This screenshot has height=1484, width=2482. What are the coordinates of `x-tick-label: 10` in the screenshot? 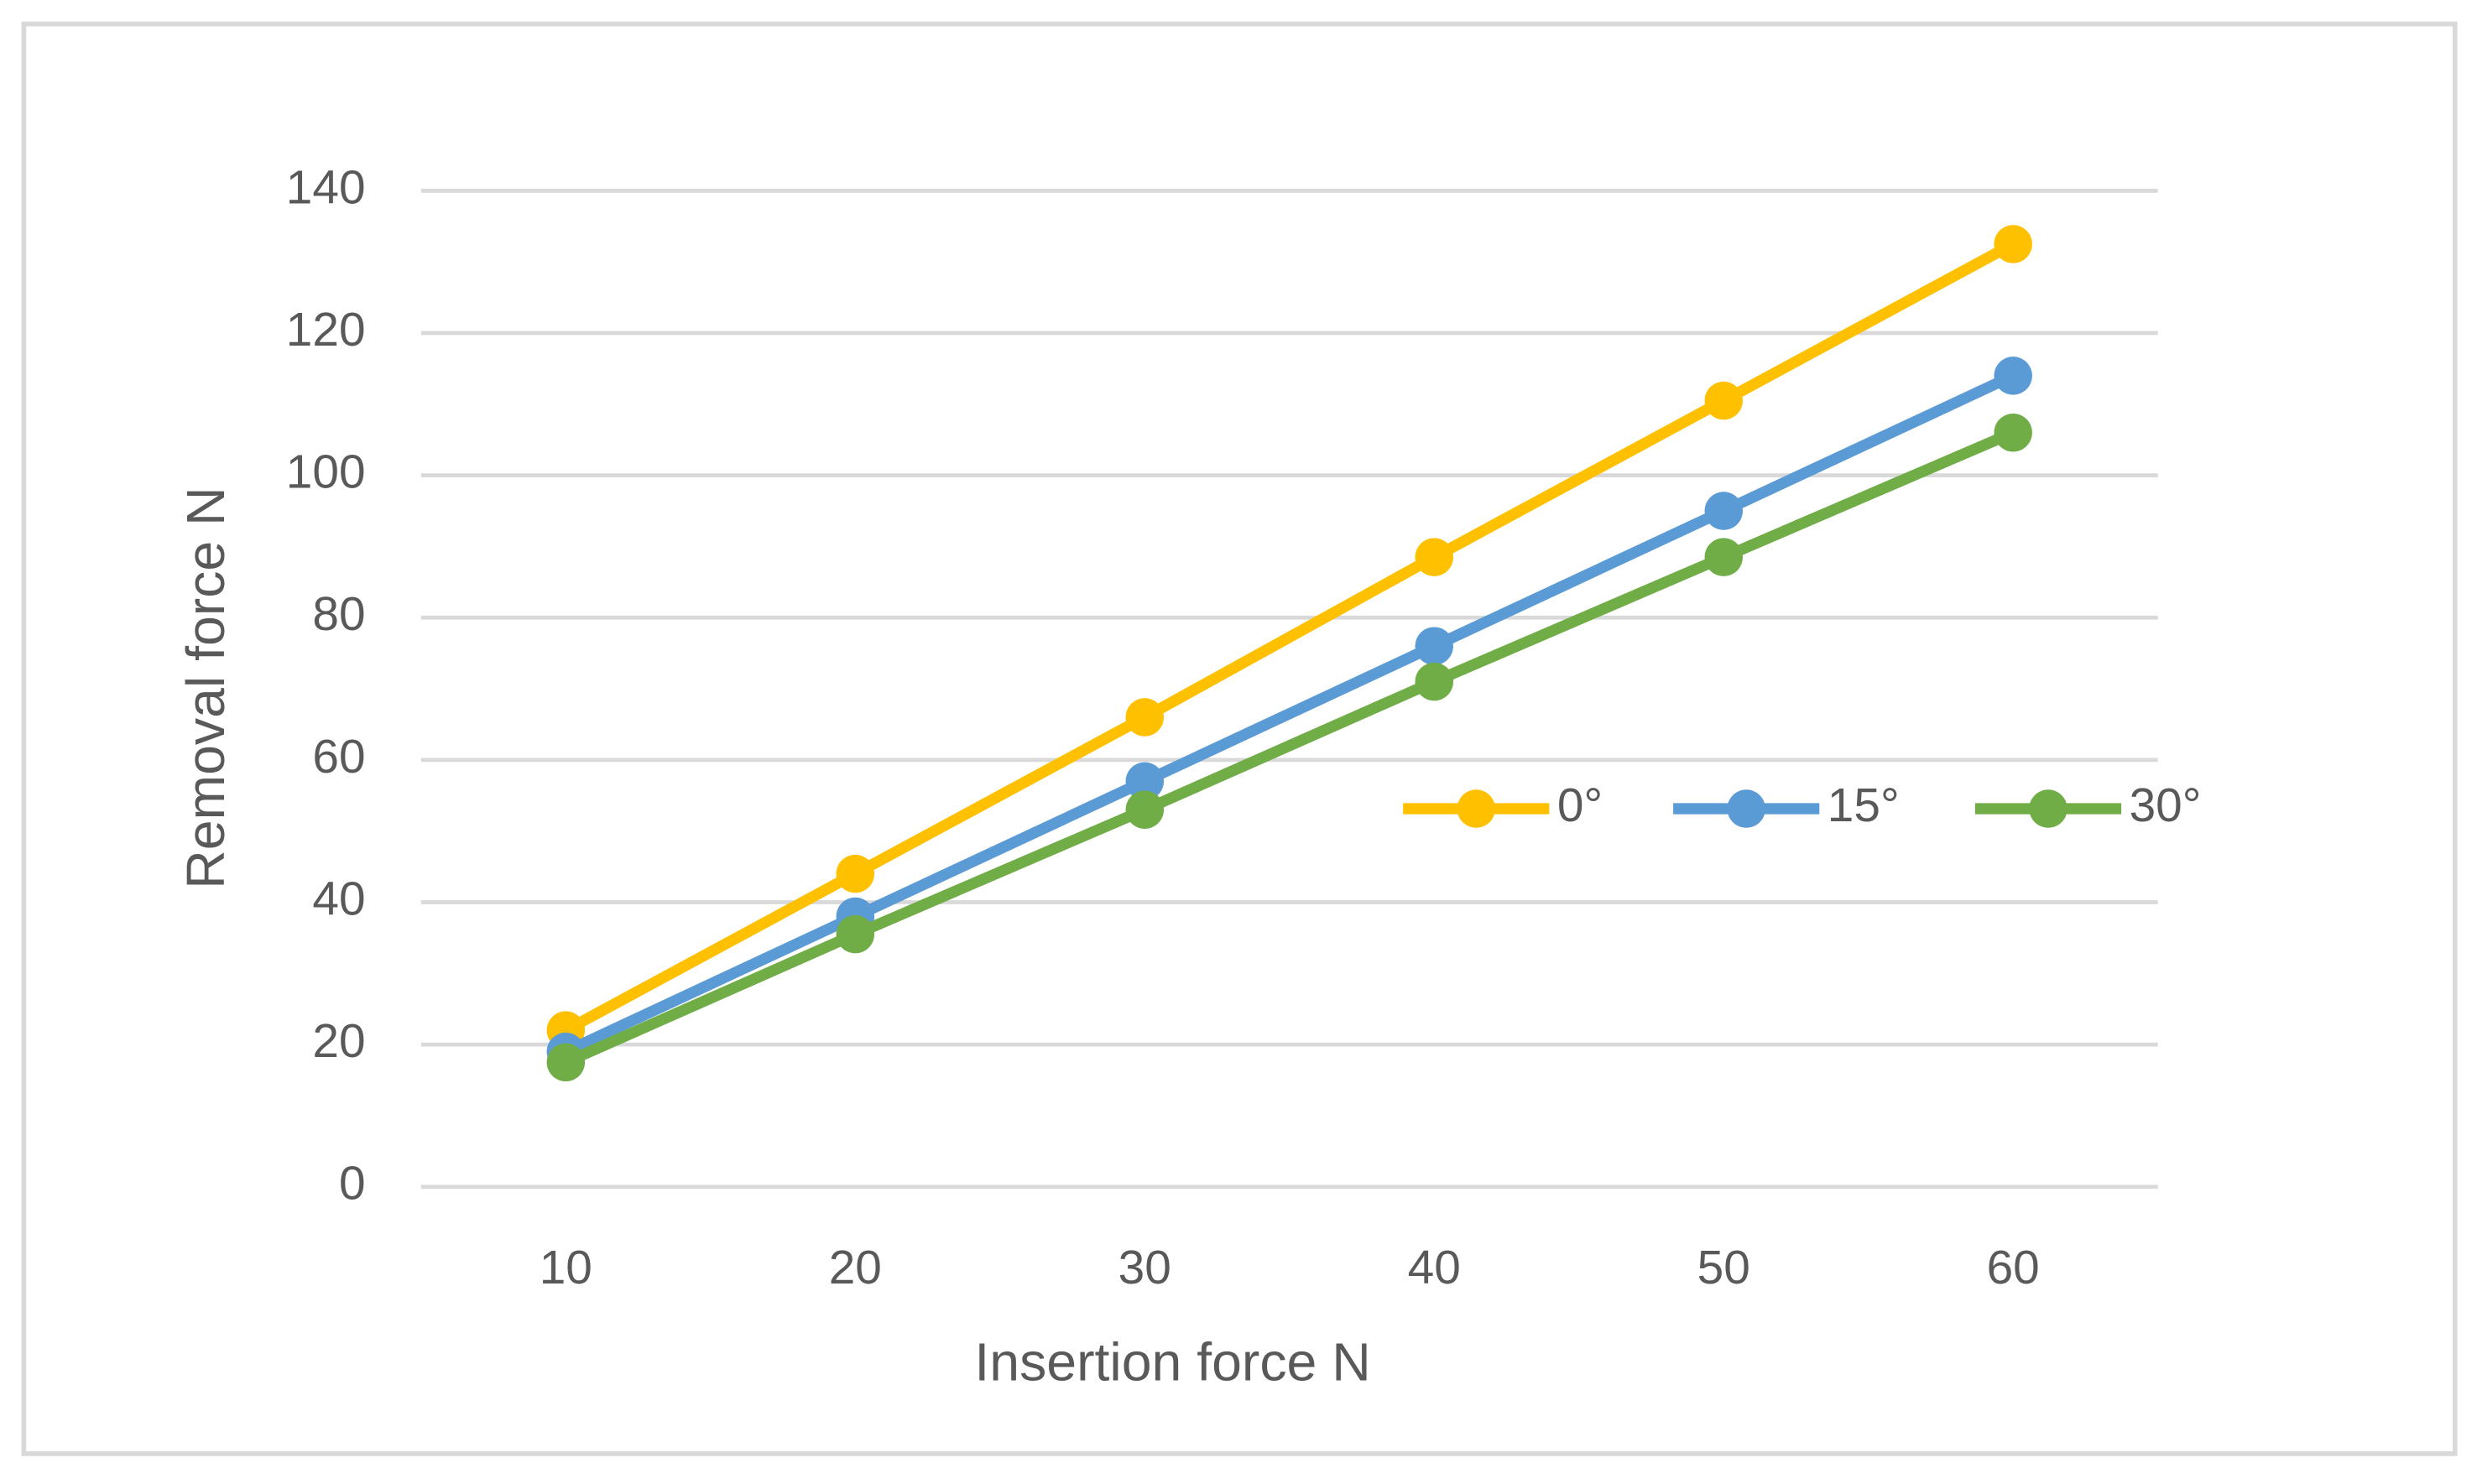 It's located at (566, 1268).